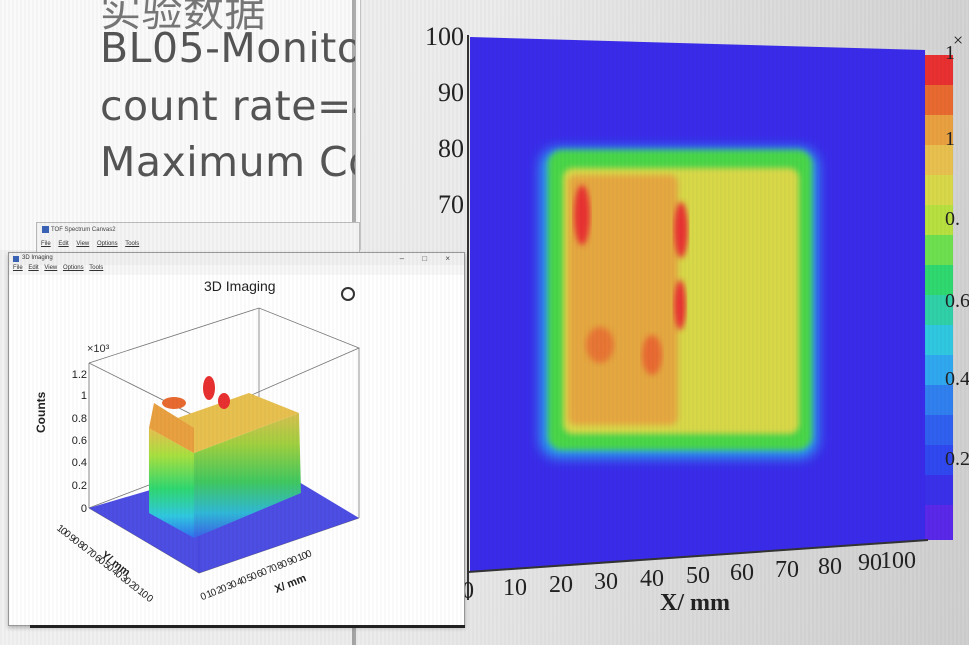 The height and width of the screenshot is (645, 969). Describe the element at coordinates (247, 626) in the screenshot. I see `monitor-edge` at that location.